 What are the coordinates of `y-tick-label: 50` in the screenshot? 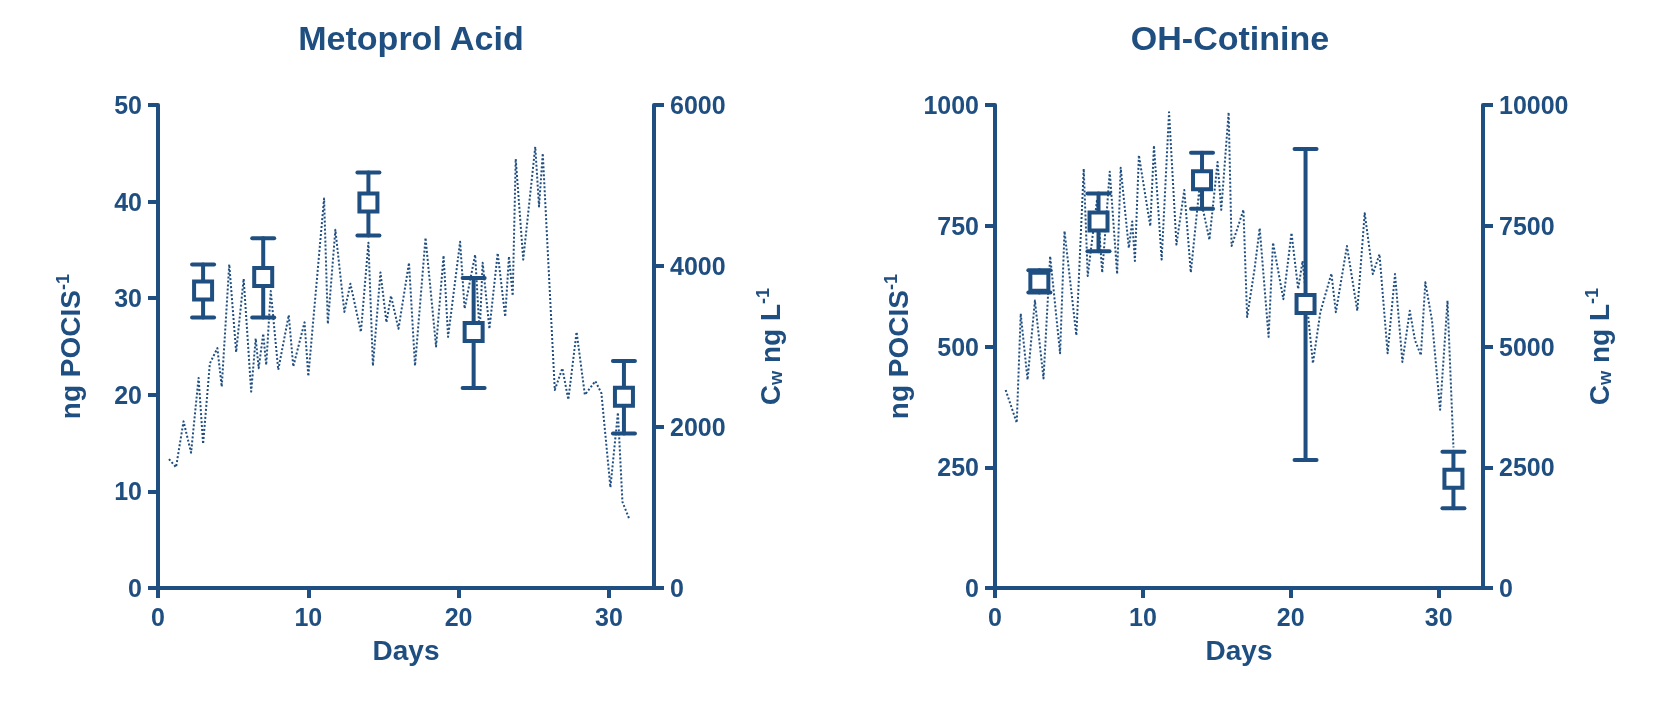 It's located at (128, 105).